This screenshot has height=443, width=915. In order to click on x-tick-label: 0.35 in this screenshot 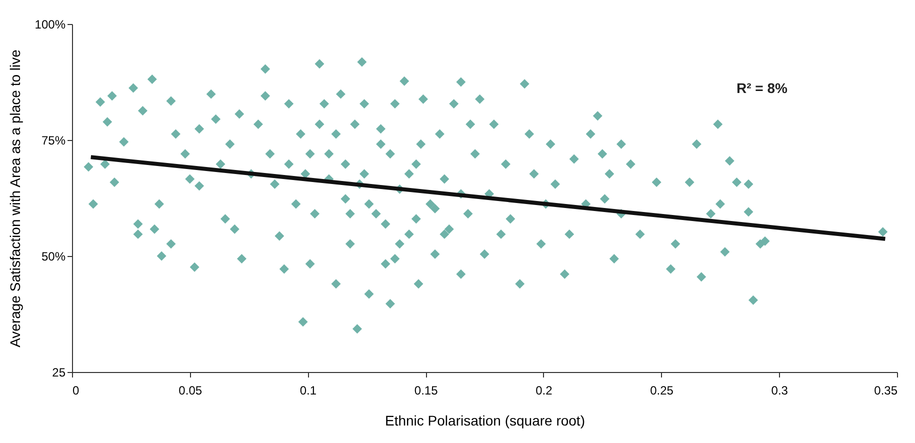, I will do `click(886, 391)`.